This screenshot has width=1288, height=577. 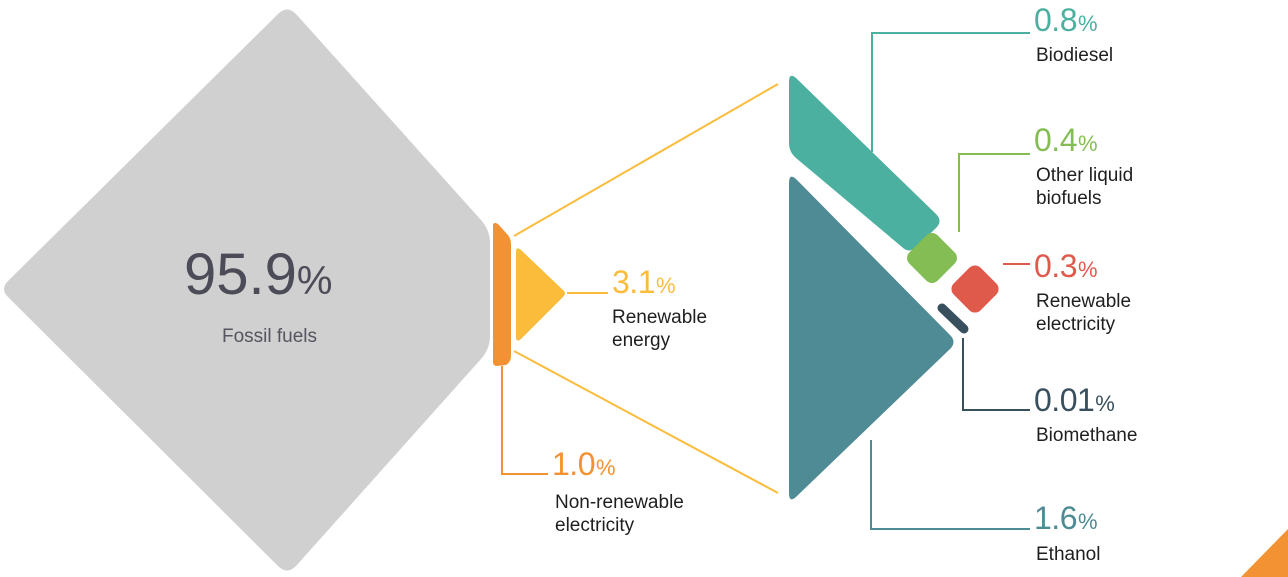 What do you see at coordinates (1105, 403) in the screenshot?
I see `biomethane-unit: %` at bounding box center [1105, 403].